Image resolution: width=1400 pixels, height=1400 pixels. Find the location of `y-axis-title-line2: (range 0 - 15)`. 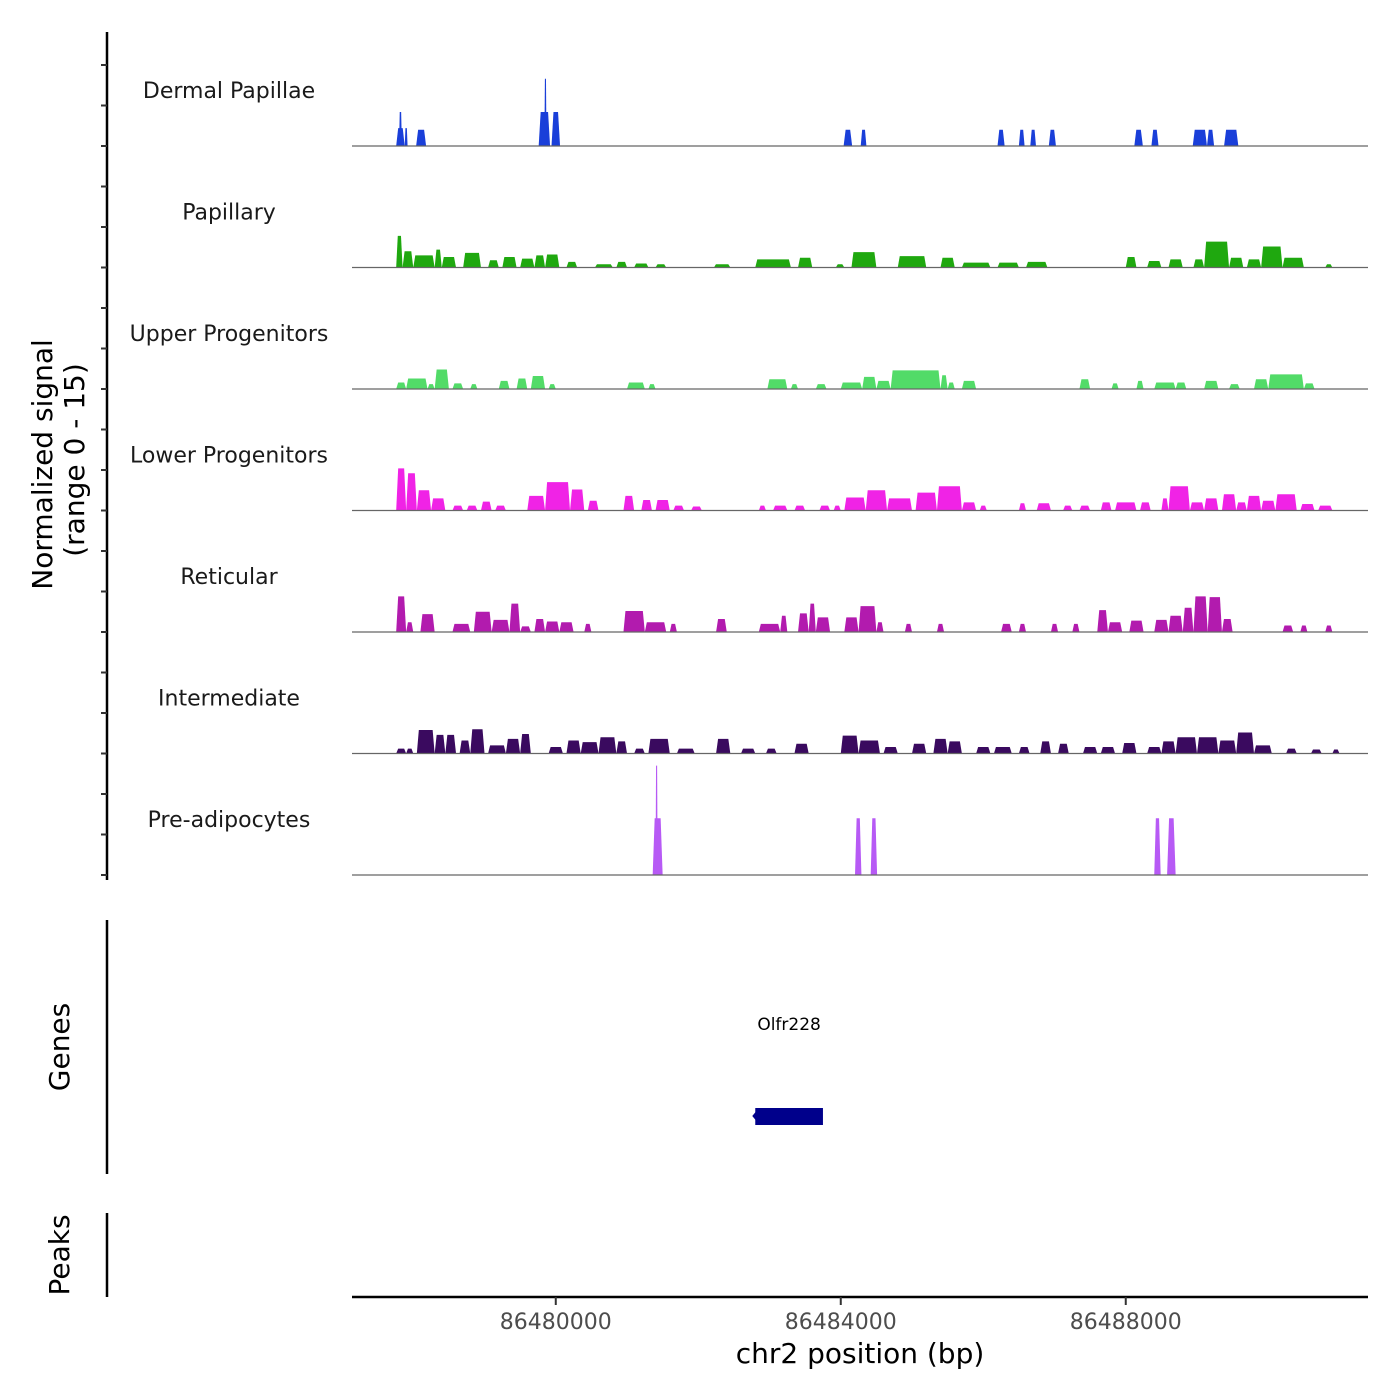

y-axis-title-line2: (range 0 - 15) is located at coordinates (74, 460).